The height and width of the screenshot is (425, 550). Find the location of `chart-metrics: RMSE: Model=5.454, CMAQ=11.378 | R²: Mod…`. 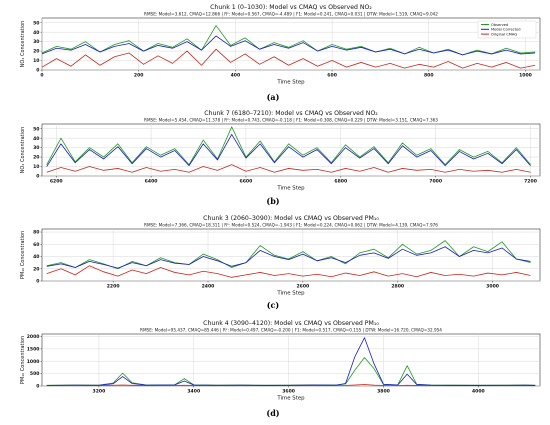

chart-metrics: RMSE: Model=5.454, CMAQ=11.378 | R²: Mod… is located at coordinates (291, 120).